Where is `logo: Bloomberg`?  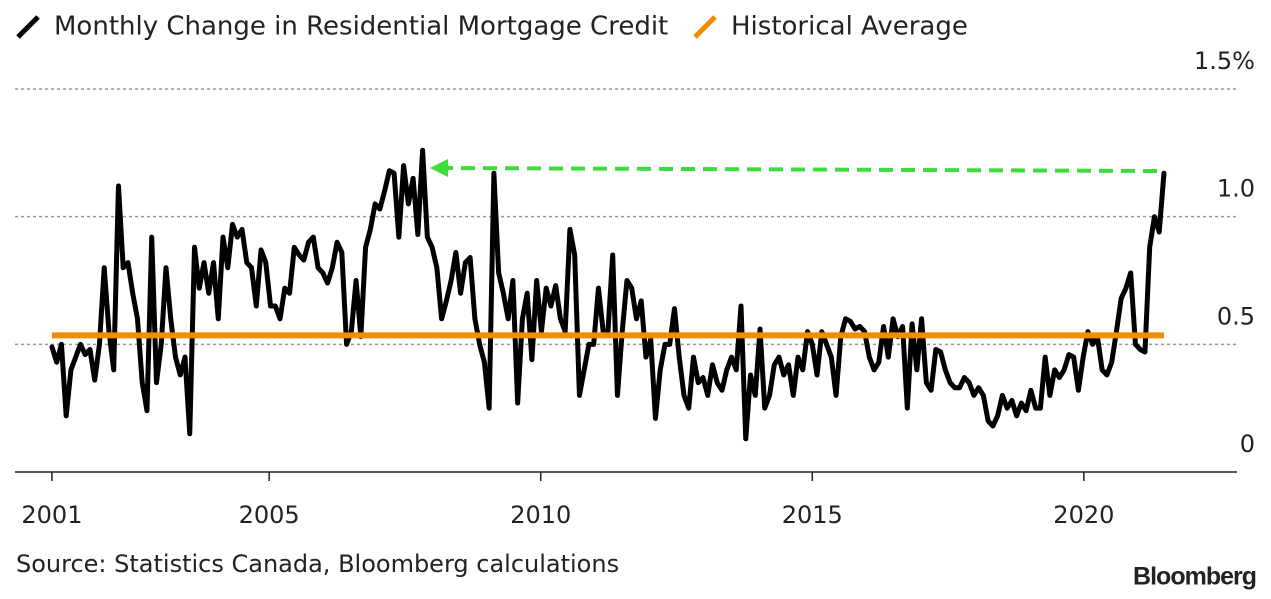
logo: Bloomberg is located at coordinates (1194, 577).